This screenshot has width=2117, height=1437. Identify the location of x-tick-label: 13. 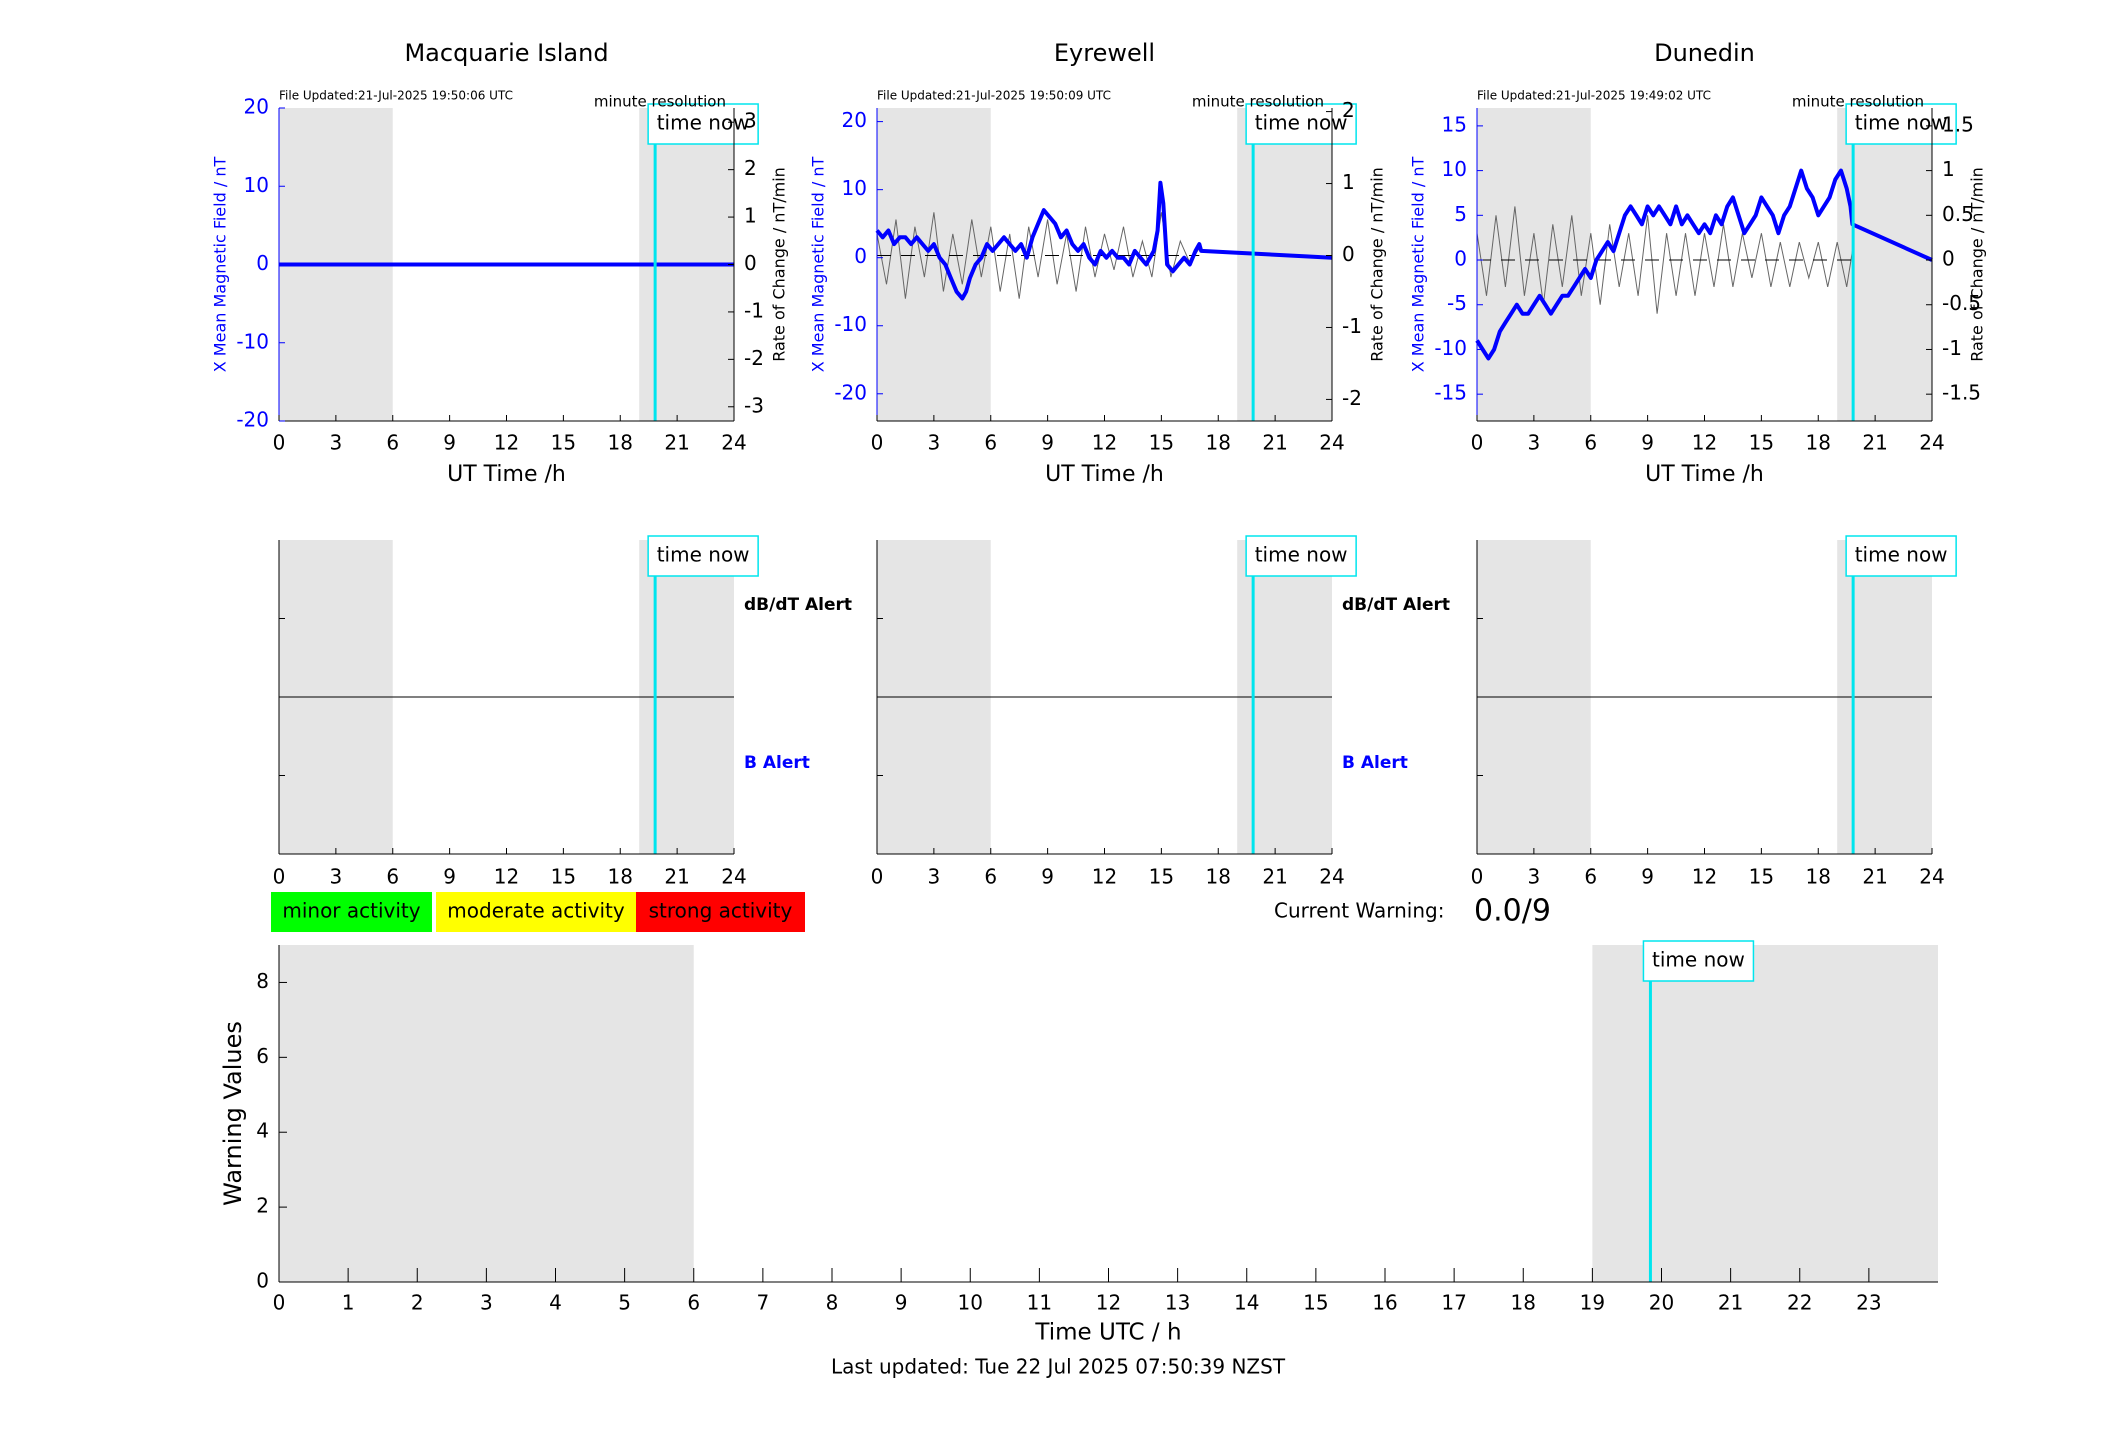
(1177, 1303).